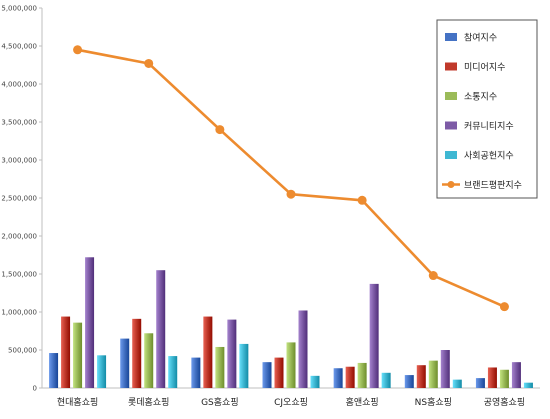  I want to click on y-tick-label: 4,000,000, so click(19, 85).